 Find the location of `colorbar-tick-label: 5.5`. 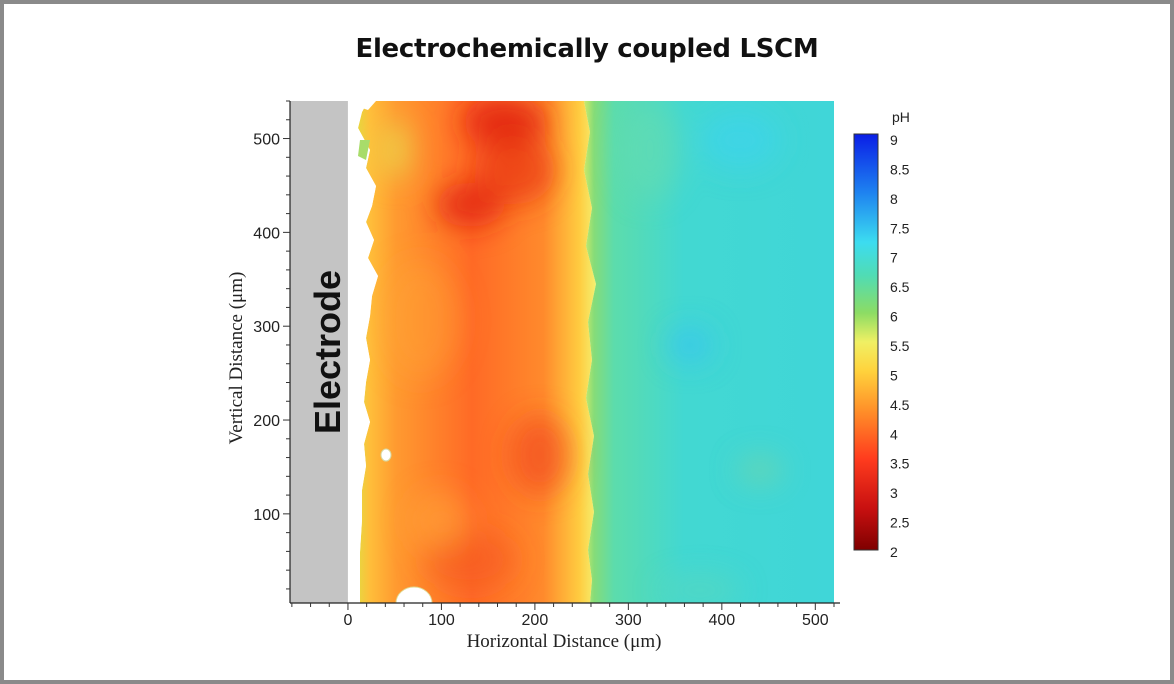

colorbar-tick-label: 5.5 is located at coordinates (900, 346).